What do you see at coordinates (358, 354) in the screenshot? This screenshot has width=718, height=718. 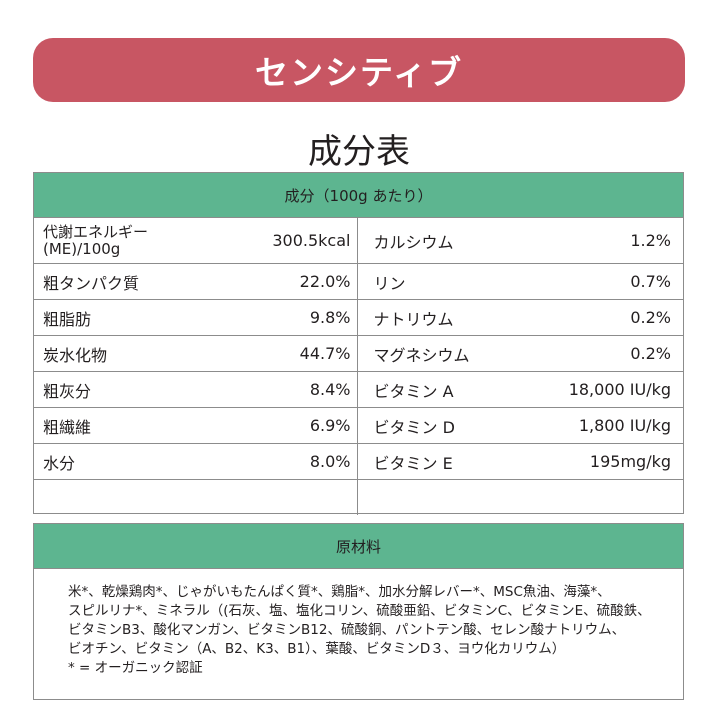 I see `table-row: 炭水化物 44.7% マグネシウム 0.2%` at bounding box center [358, 354].